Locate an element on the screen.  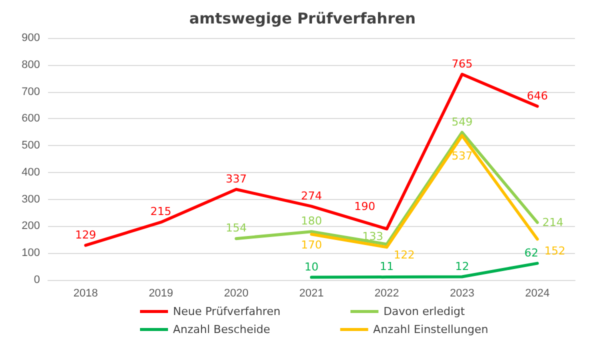
data-label: 170 is located at coordinates (311, 245).